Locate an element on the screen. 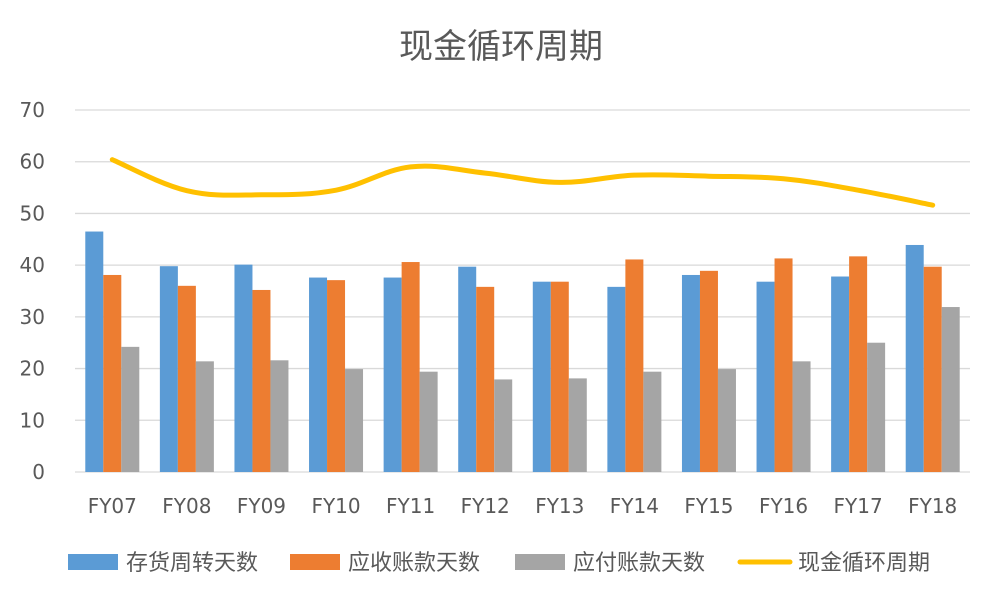  y-tick-label: 50 is located at coordinates (32, 213).